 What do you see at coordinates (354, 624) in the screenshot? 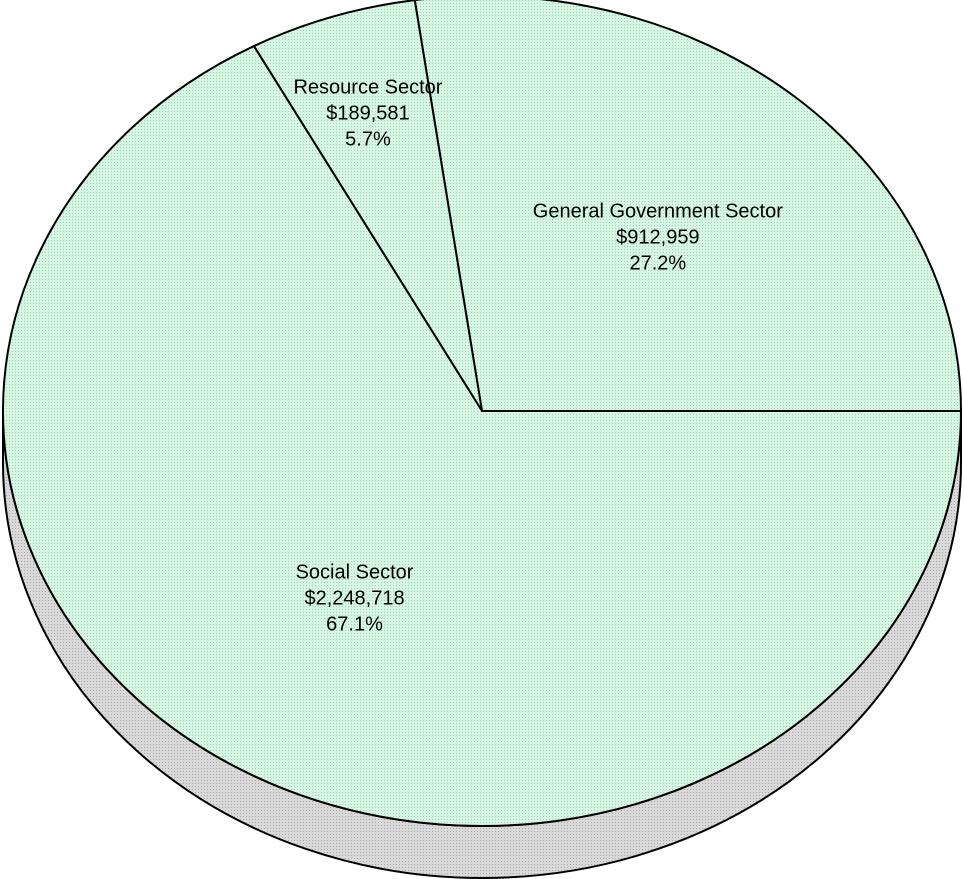
I see `slice-percent-label: 67.1%` at bounding box center [354, 624].